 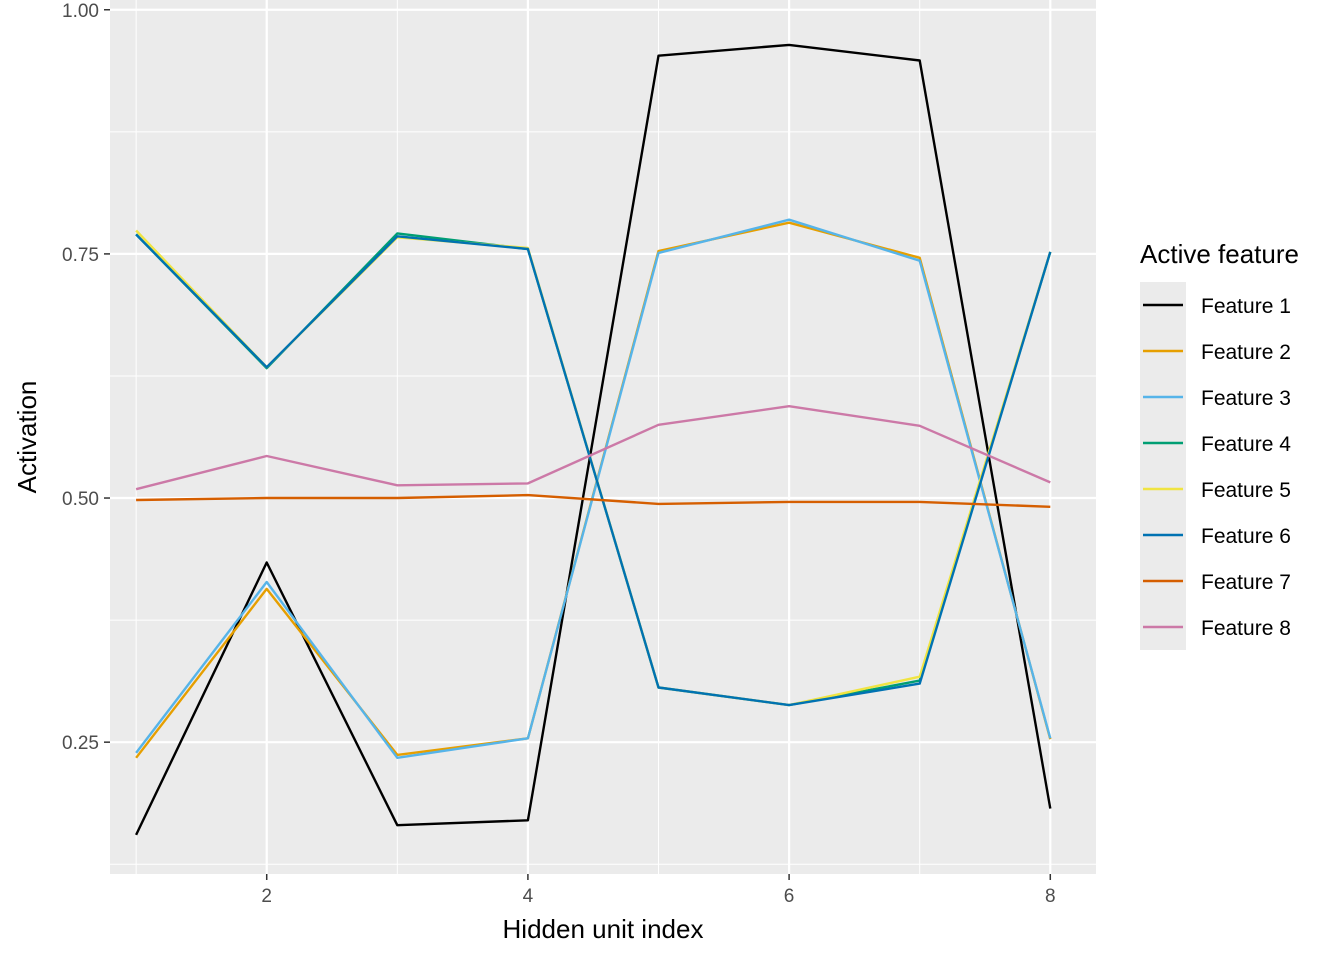 I want to click on x-tick-label: 2, so click(x=266, y=896).